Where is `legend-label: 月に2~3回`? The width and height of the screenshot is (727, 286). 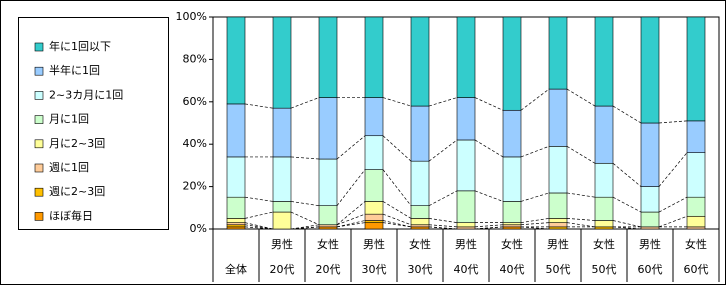 legend-label: 月に2~3回 is located at coordinates (77, 143).